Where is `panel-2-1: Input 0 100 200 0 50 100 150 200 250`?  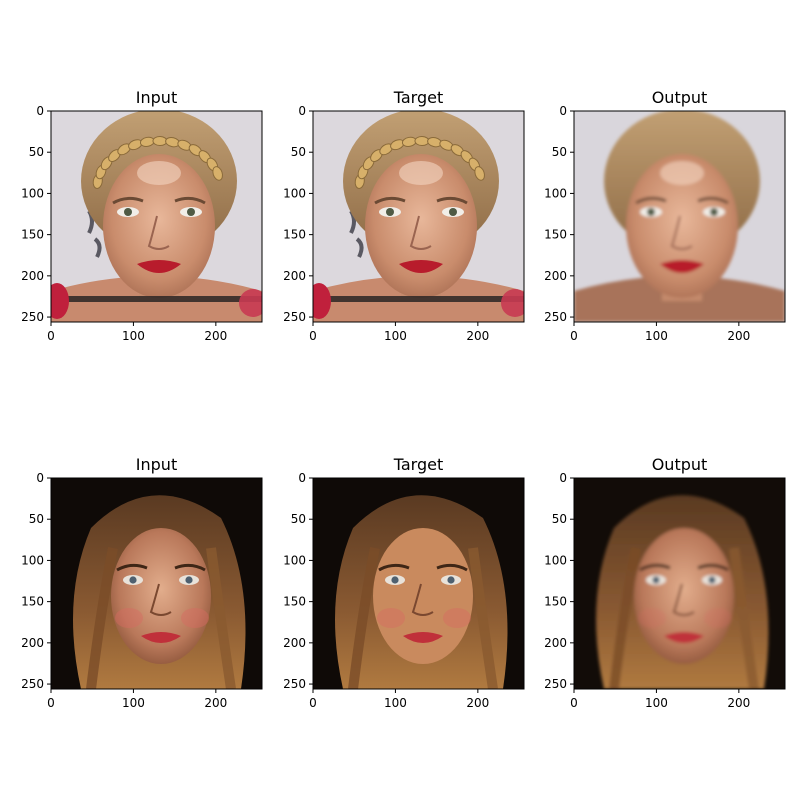
panel-2-1: Input 0 100 200 0 50 100 150 200 250 is located at coordinates (142, 582).